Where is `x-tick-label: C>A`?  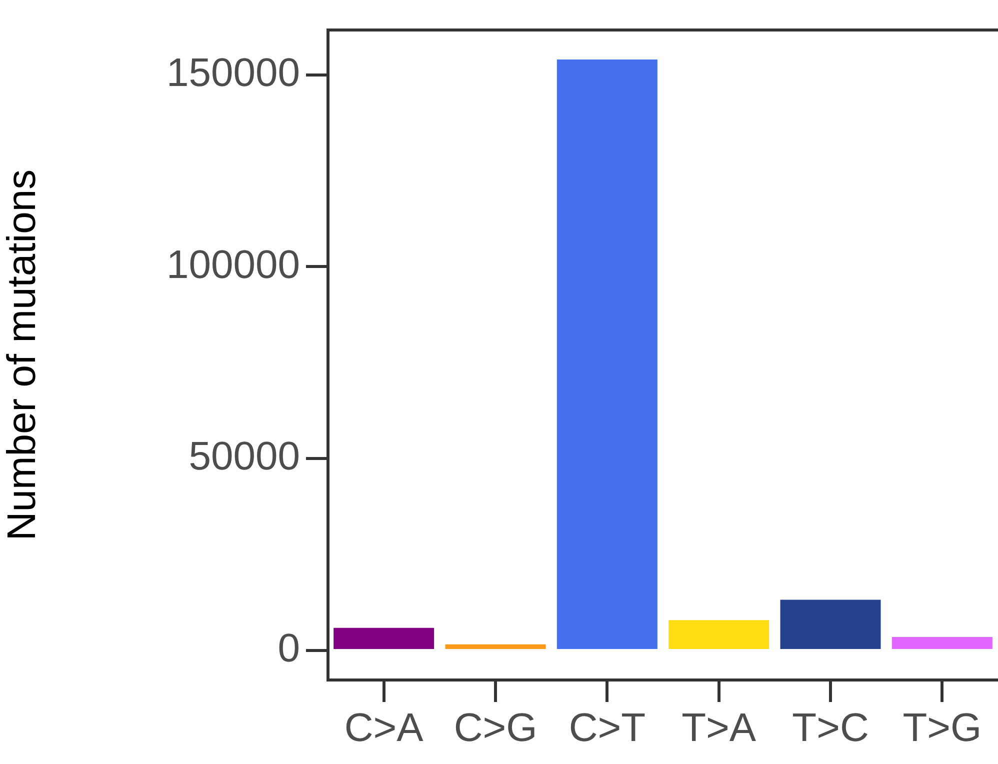 x-tick-label: C>A is located at coordinates (384, 728).